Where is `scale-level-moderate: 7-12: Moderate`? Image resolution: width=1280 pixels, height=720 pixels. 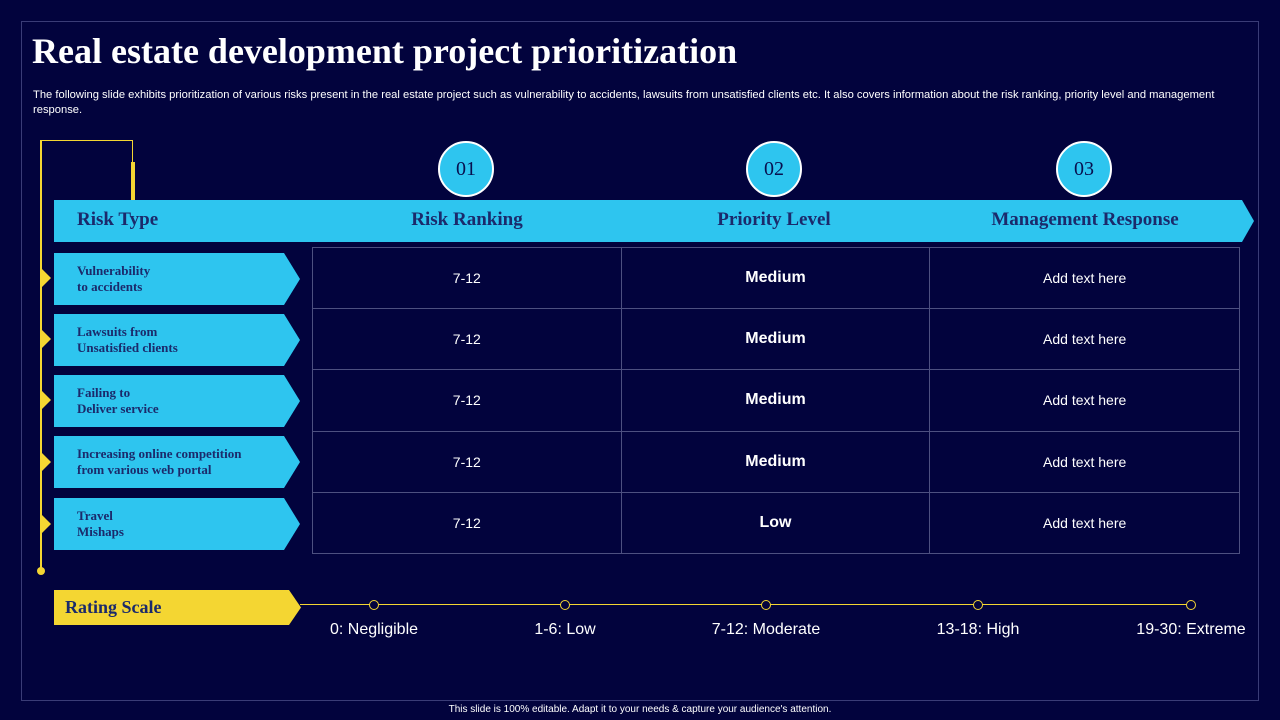 scale-level-moderate: 7-12: Moderate is located at coordinates (766, 629).